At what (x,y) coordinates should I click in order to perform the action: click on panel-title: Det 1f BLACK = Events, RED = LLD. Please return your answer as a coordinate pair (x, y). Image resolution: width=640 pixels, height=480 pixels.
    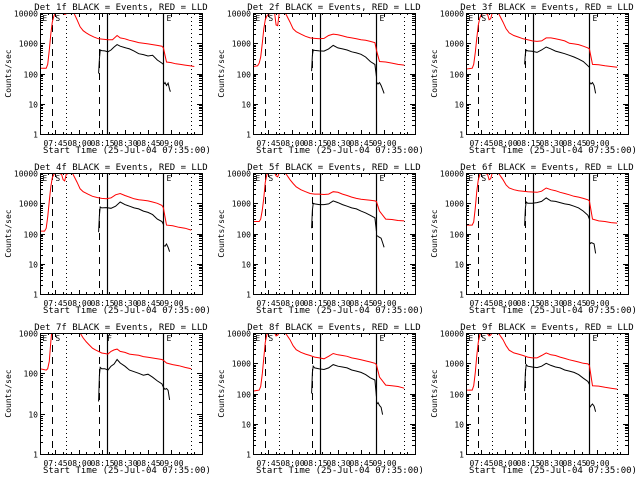
    Looking at the image, I should click on (120, 8).